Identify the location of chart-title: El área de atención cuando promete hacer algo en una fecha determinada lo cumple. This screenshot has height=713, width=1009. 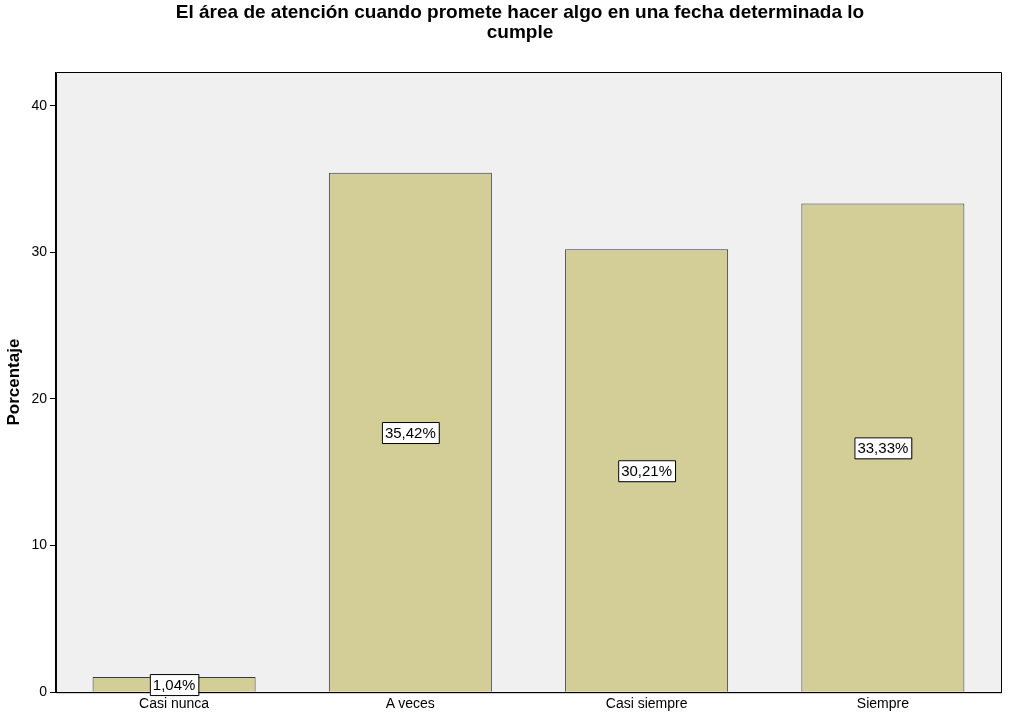
(520, 21).